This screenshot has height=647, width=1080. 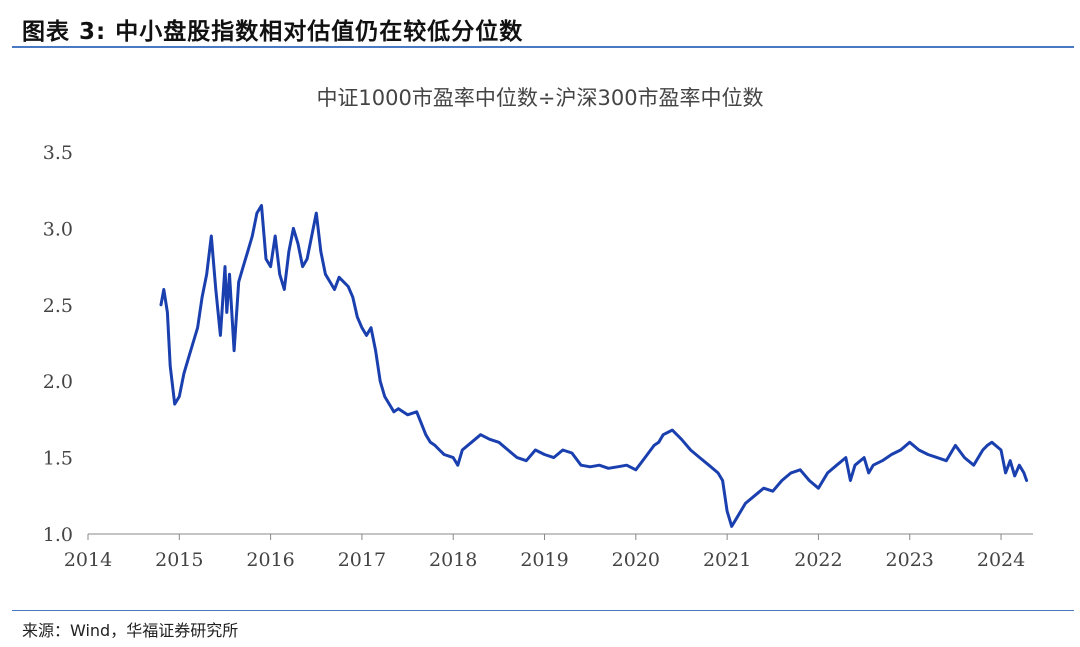 What do you see at coordinates (543, 610) in the screenshot?
I see `footer-divider` at bounding box center [543, 610].